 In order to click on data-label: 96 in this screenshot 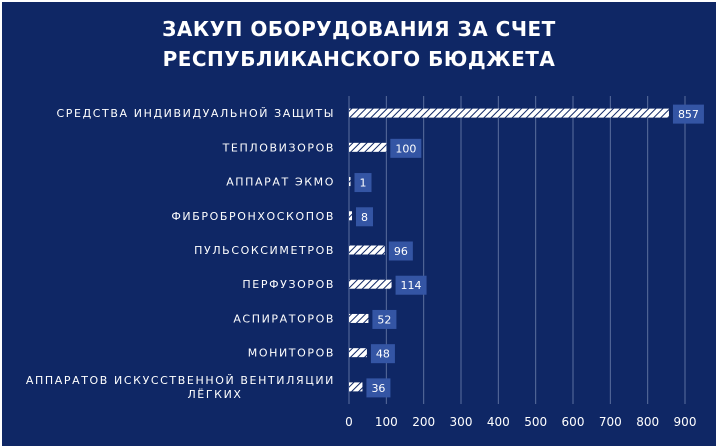, I will do `click(401, 251)`.